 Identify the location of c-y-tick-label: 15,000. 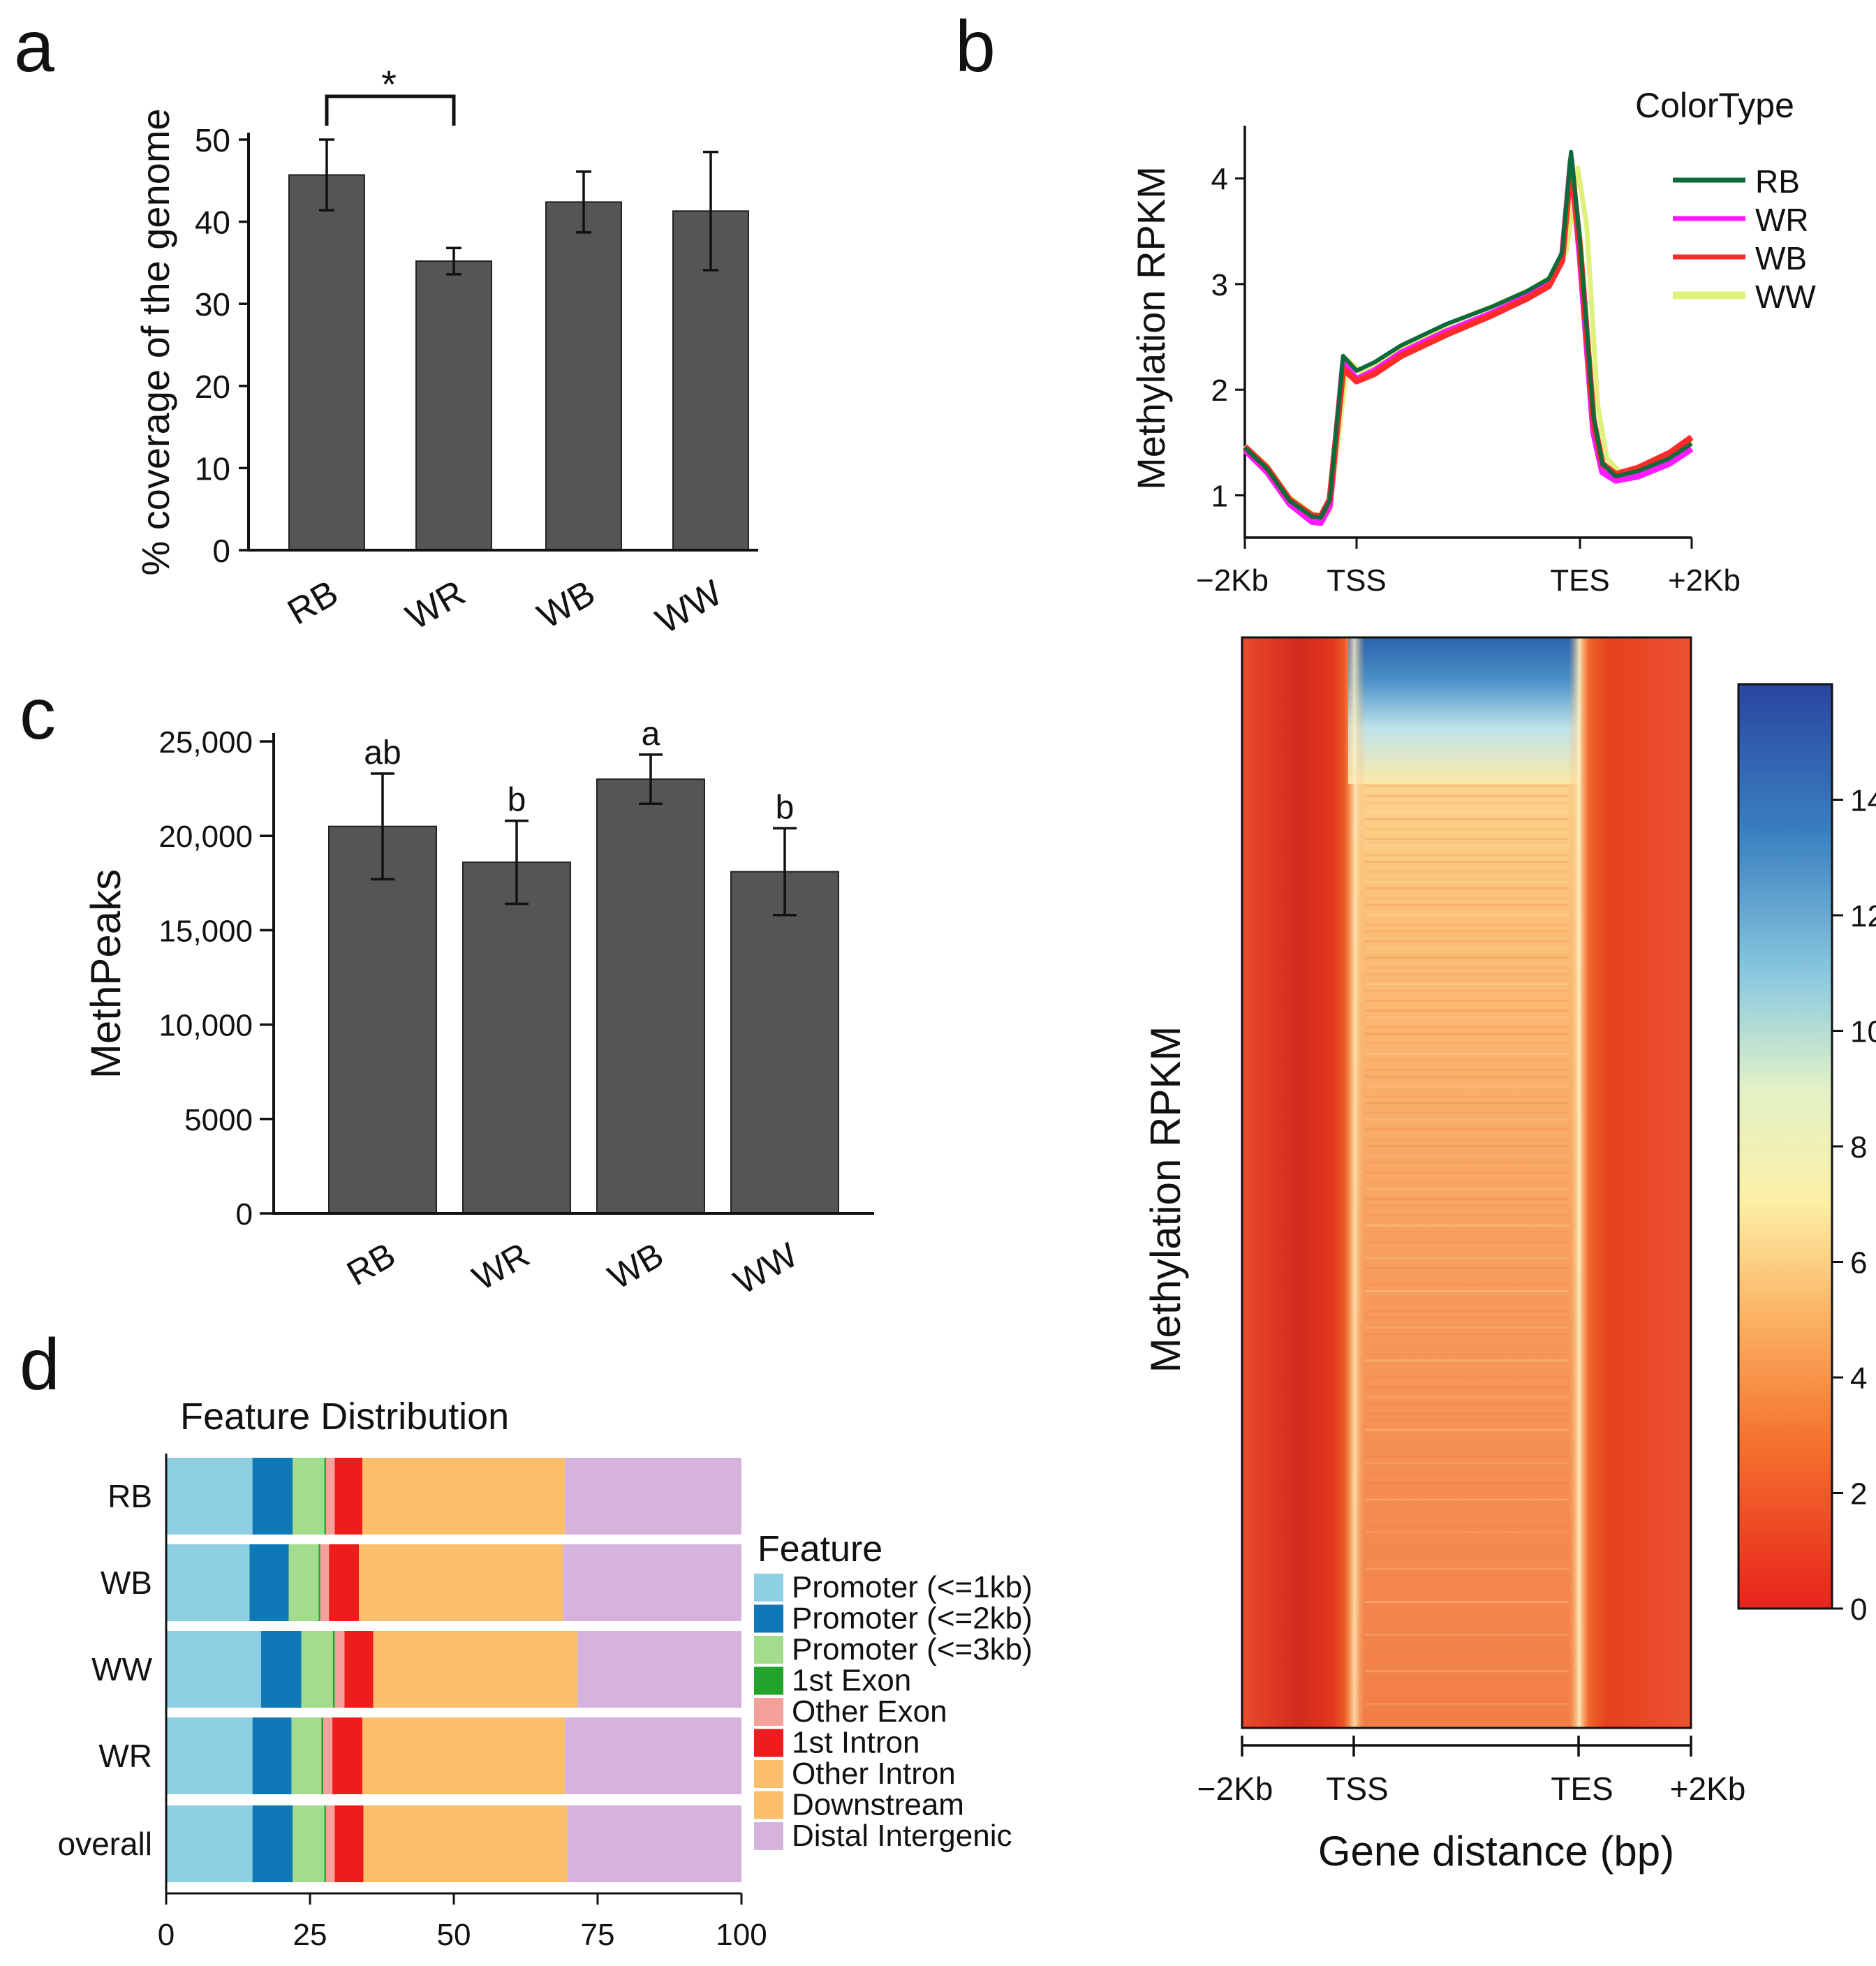
(205, 931).